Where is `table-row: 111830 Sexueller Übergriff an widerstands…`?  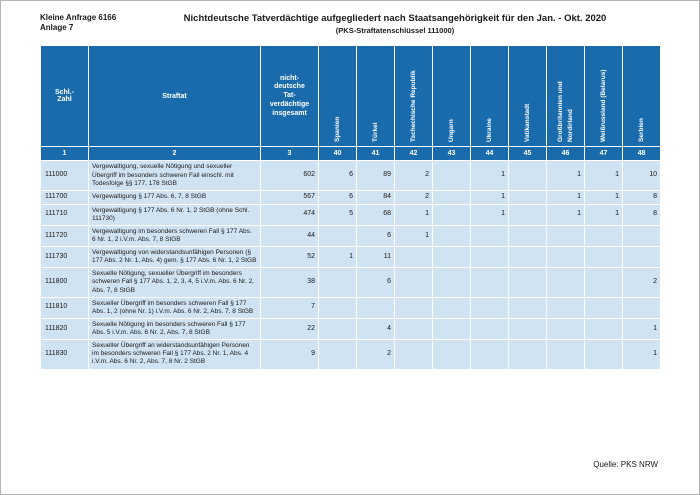
table-row: 111830 Sexueller Übergriff an widerstands… is located at coordinates (350, 354).